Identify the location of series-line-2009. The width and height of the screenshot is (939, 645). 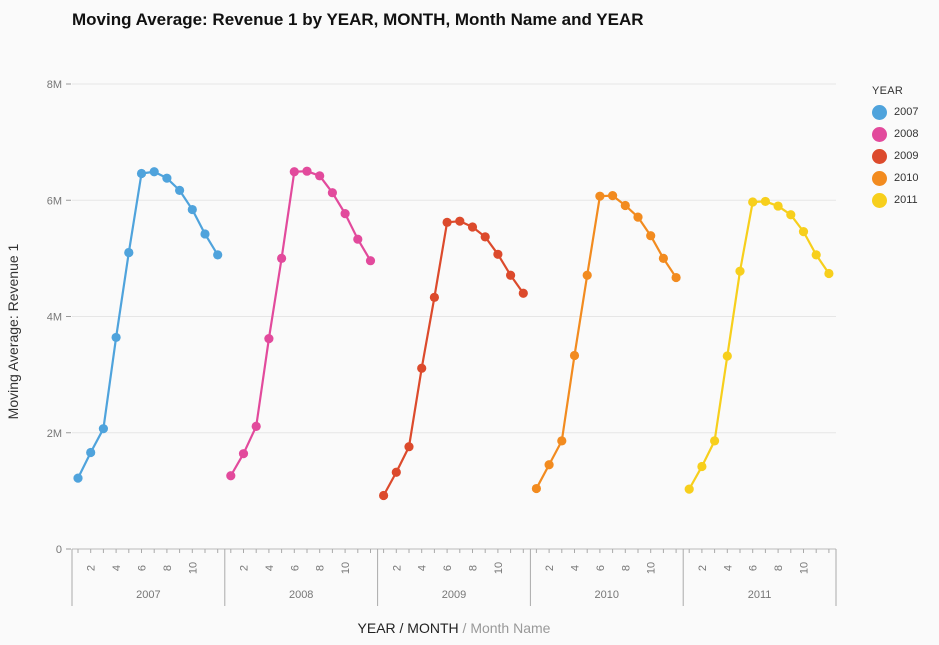
(453, 358).